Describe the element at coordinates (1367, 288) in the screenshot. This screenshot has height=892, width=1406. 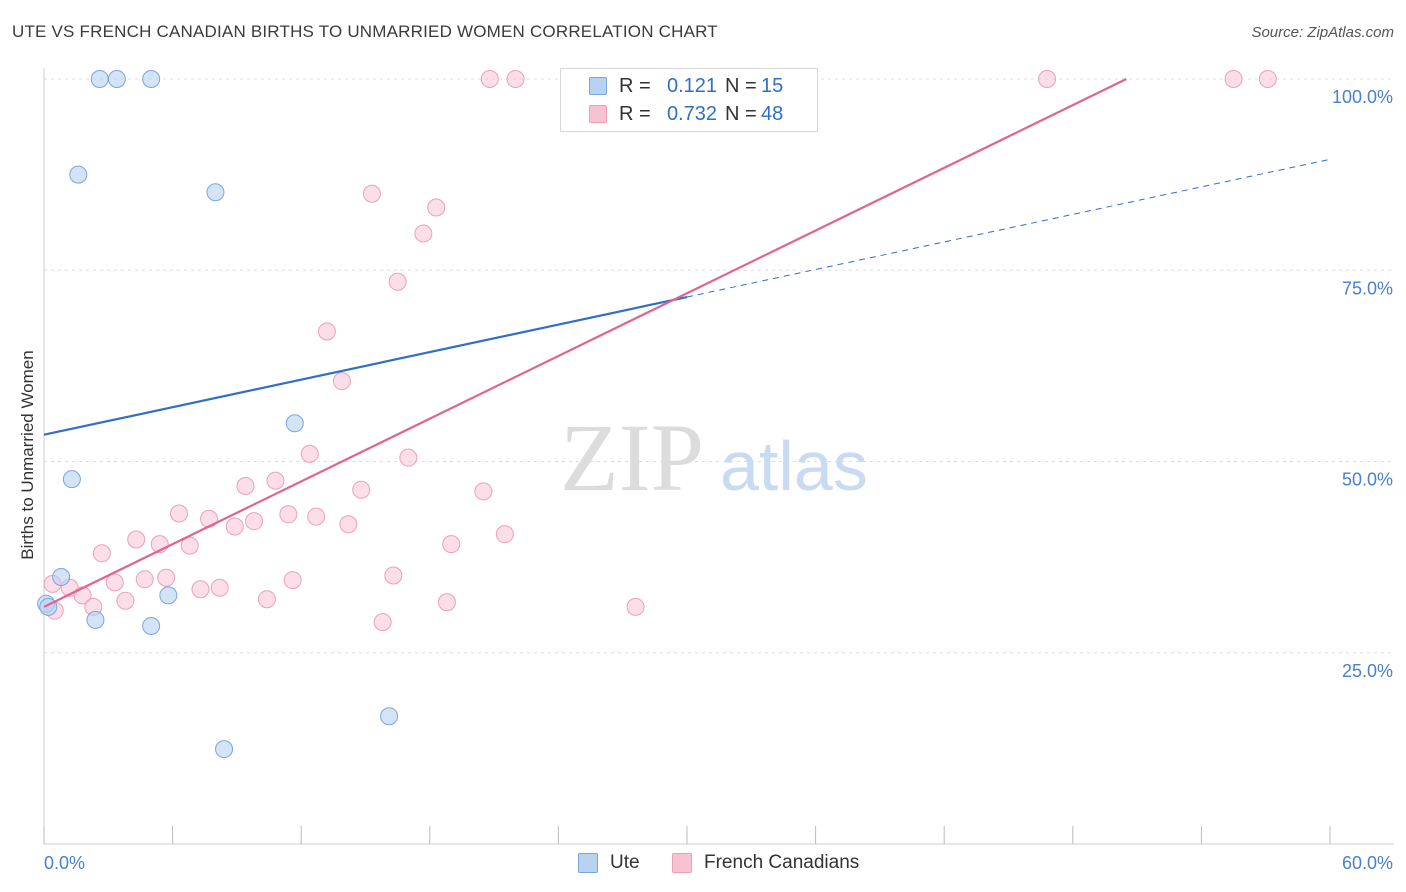
I see `y-tick-label: 75.0%` at that location.